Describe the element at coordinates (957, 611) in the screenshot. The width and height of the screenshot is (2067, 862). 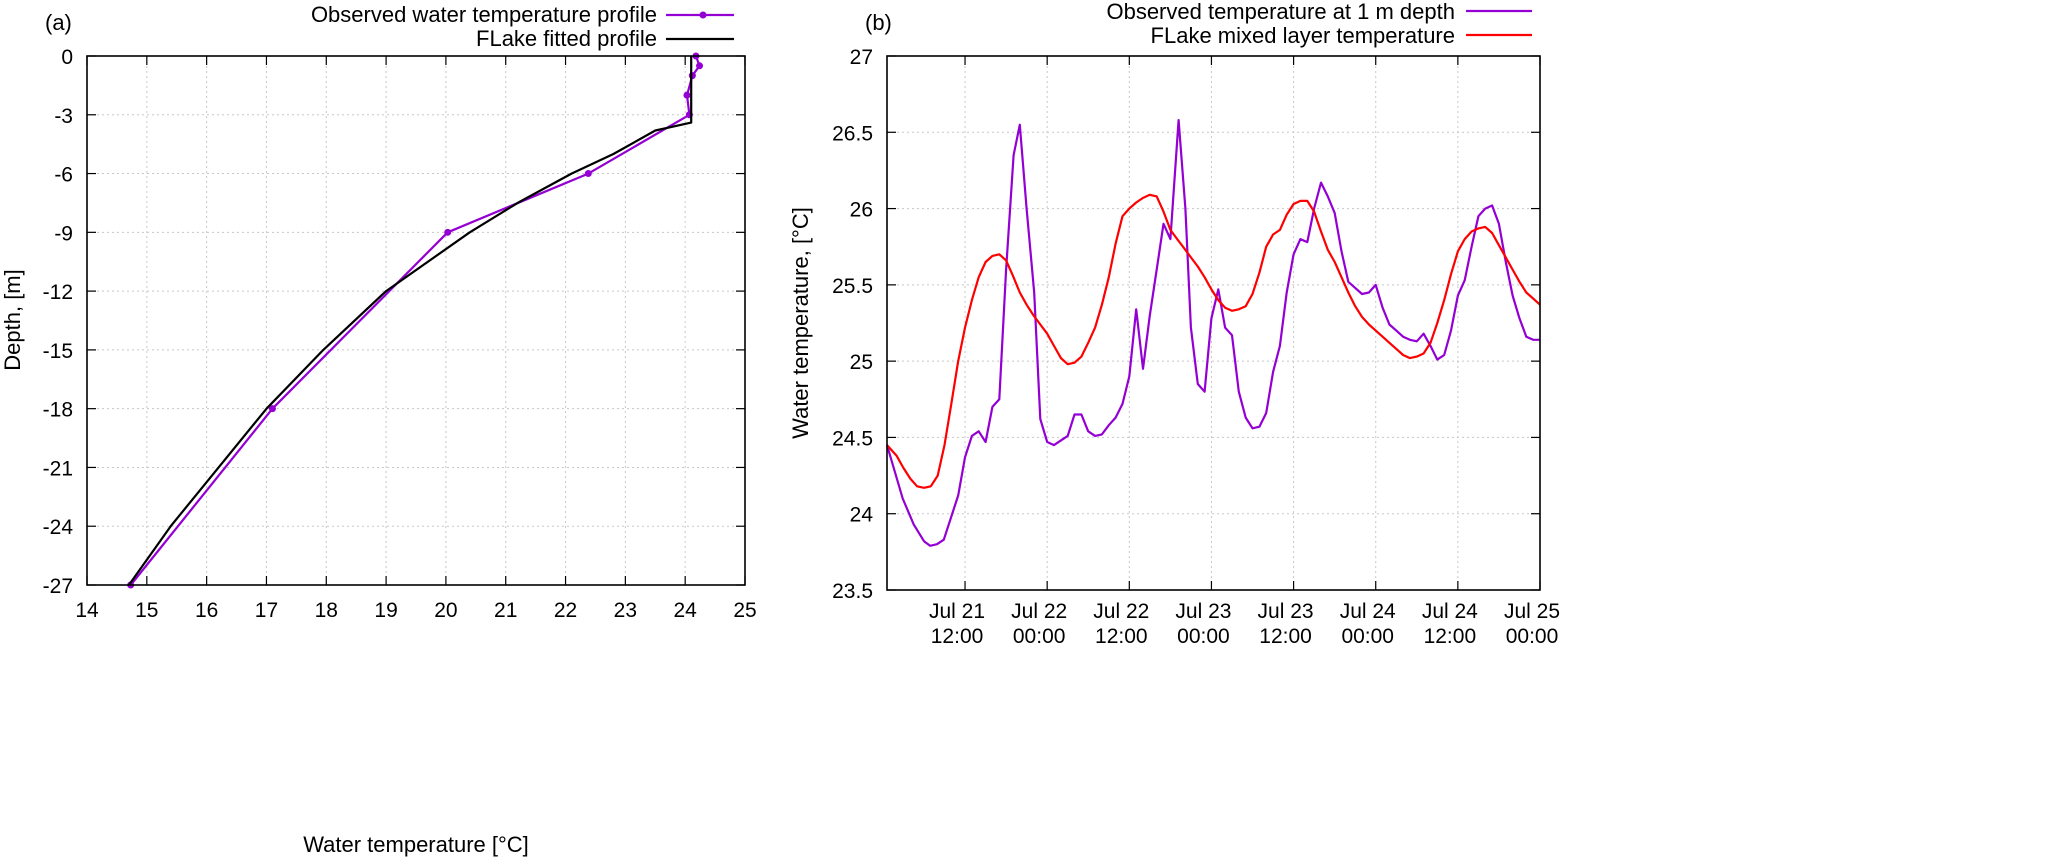
I see `panel-b-x-tick-label-day: Jul 21` at that location.